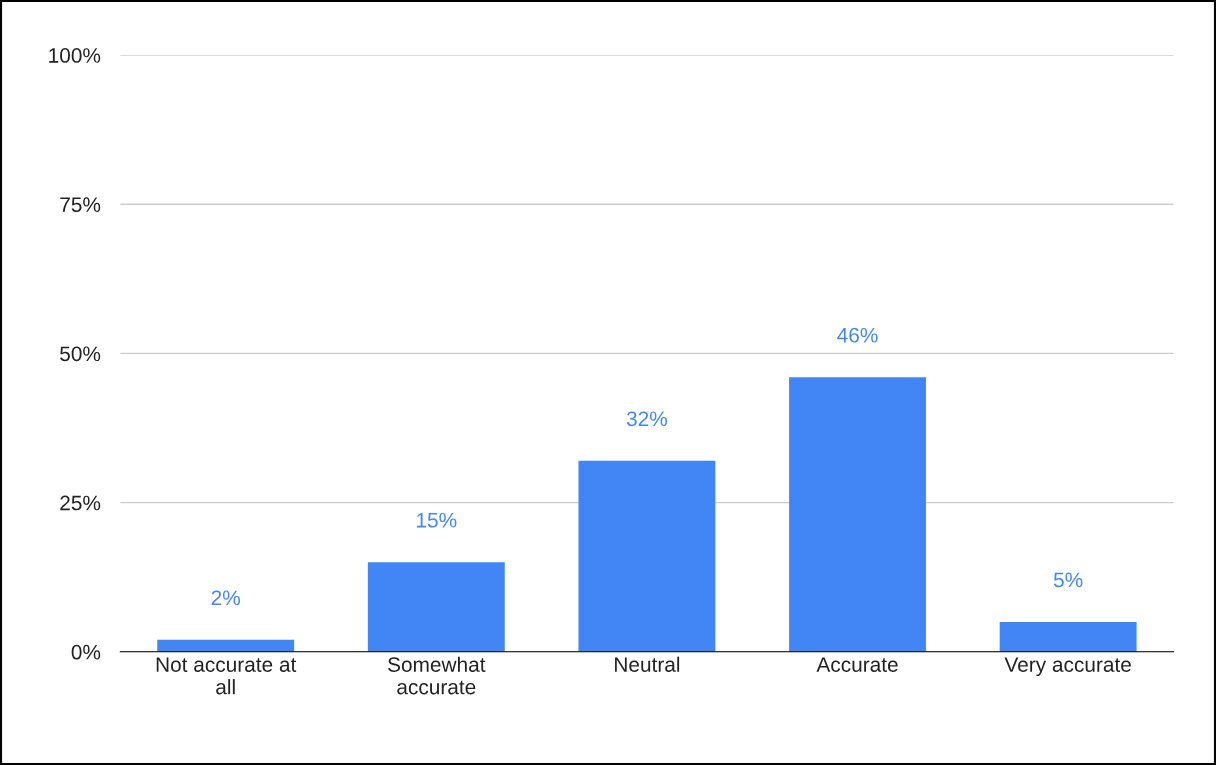  What do you see at coordinates (86, 652) in the screenshot?
I see `y-tick-label: 0%` at bounding box center [86, 652].